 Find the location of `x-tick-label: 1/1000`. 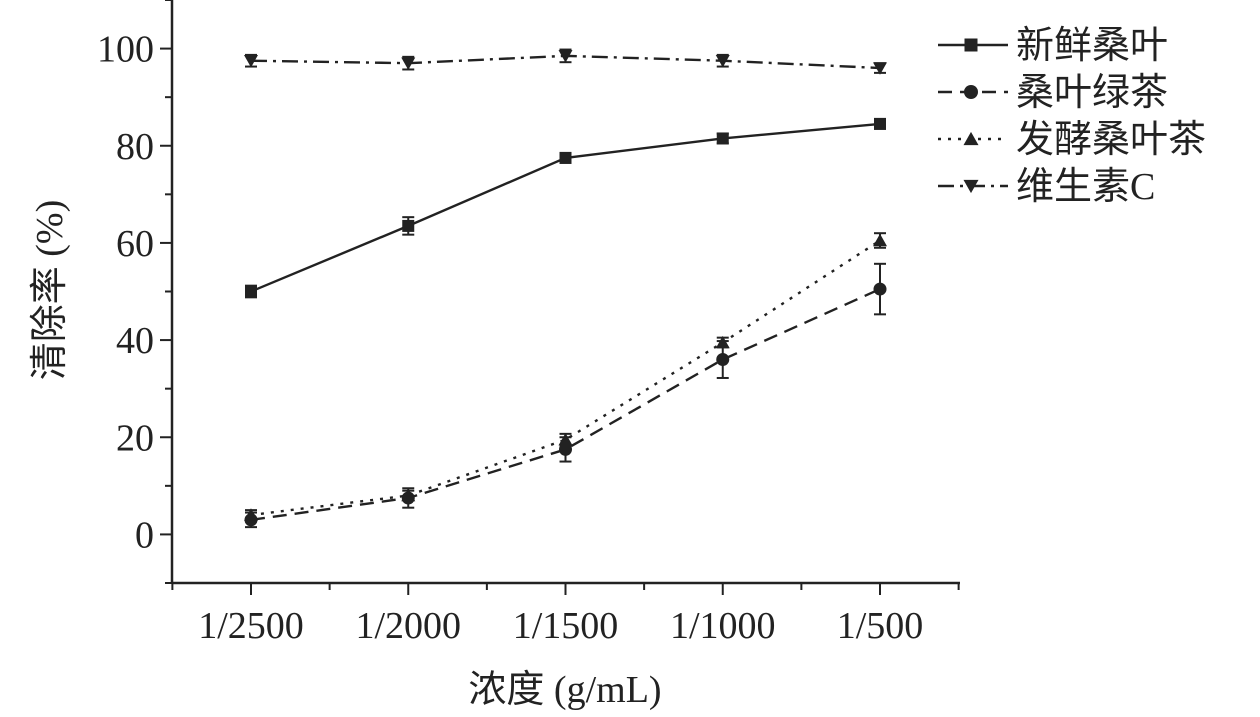

x-tick-label: 1/1000 is located at coordinates (723, 626).